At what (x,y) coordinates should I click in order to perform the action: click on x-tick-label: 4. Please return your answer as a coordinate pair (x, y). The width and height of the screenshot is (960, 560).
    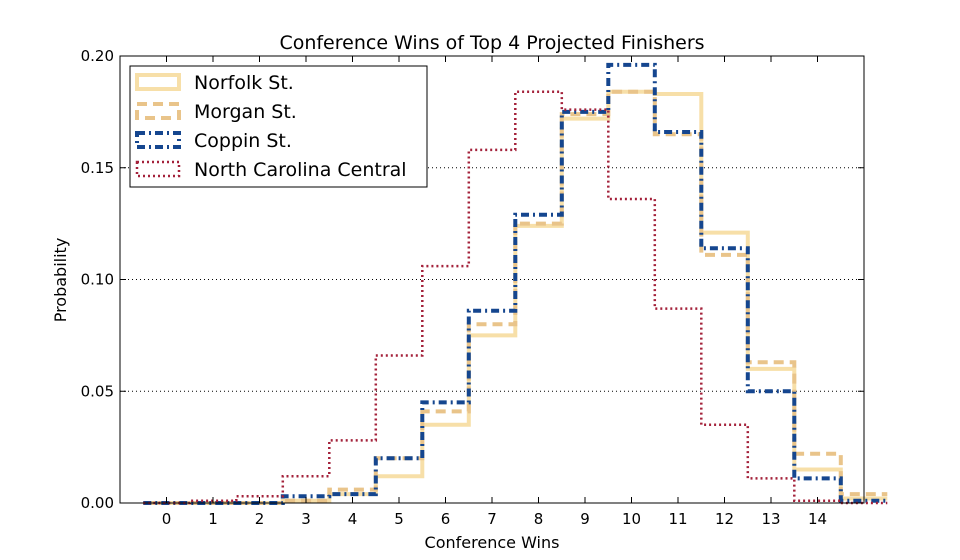
    Looking at the image, I should click on (353, 519).